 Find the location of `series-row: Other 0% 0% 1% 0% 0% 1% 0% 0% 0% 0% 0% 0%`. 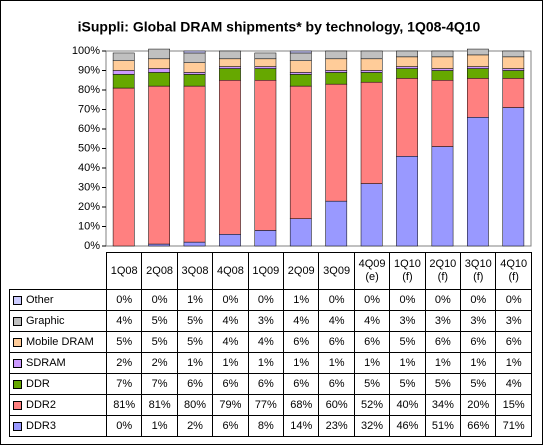

series-row: Other 0% 0% 1% 0% 0% 1% 0% 0% 0% 0% 0% 0% is located at coordinates (270, 300).